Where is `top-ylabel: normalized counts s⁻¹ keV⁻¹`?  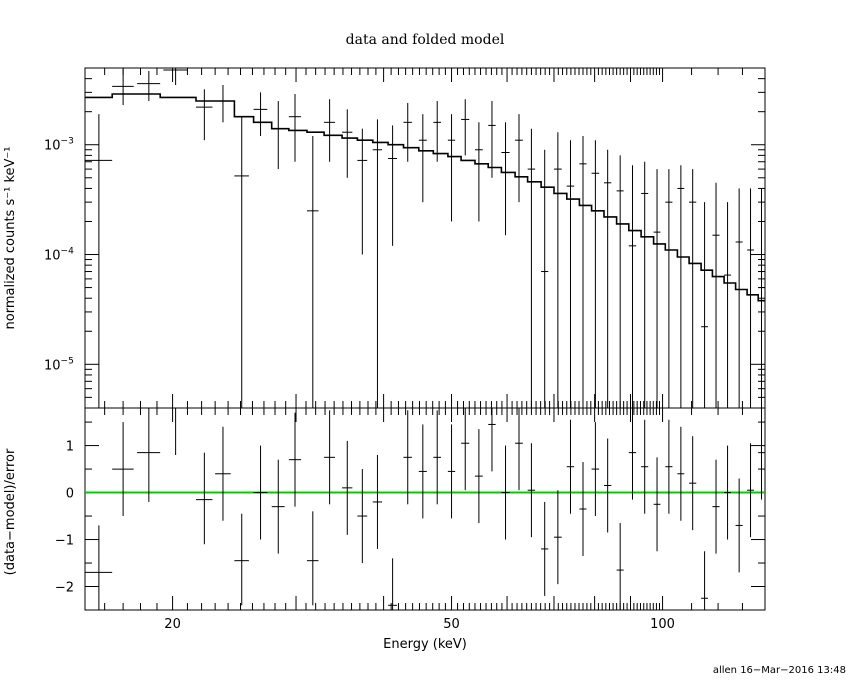
top-ylabel: normalized counts s⁻¹ keV⁻¹ is located at coordinates (10, 238).